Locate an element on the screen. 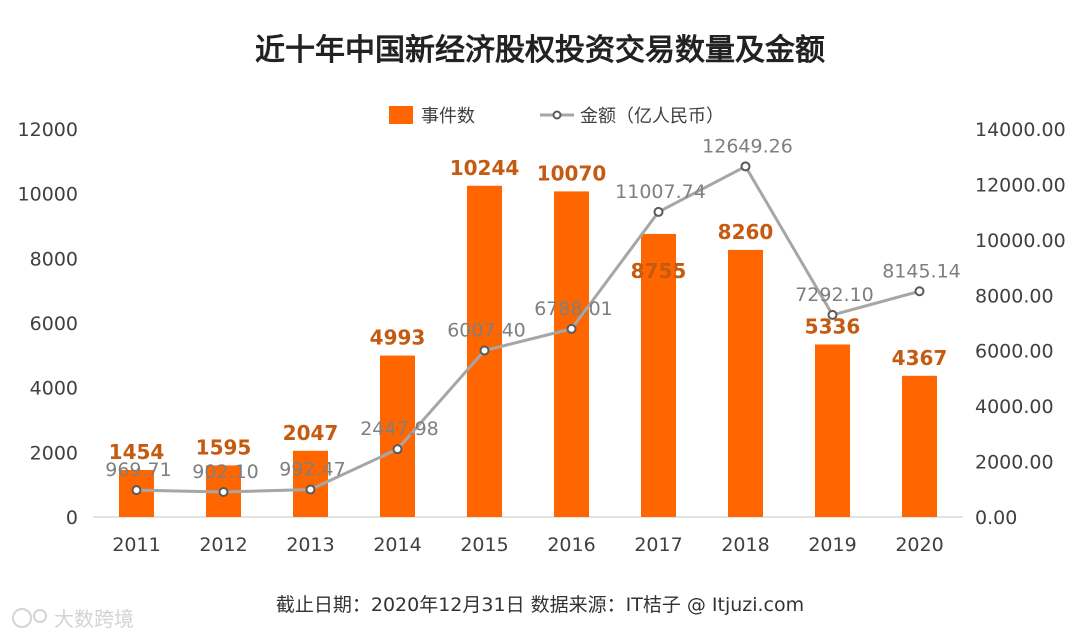  bar-2016 is located at coordinates (571, 354).